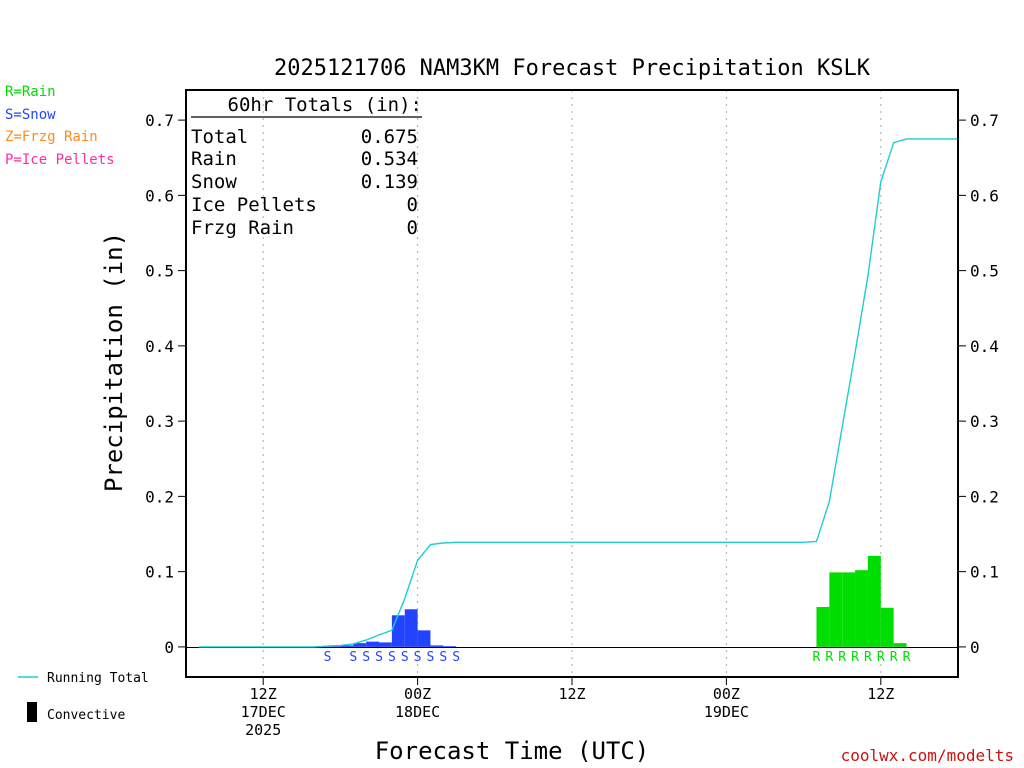 The image size is (1024, 768). What do you see at coordinates (975, 647) in the screenshot?
I see `y-tick-label-right: 0` at bounding box center [975, 647].